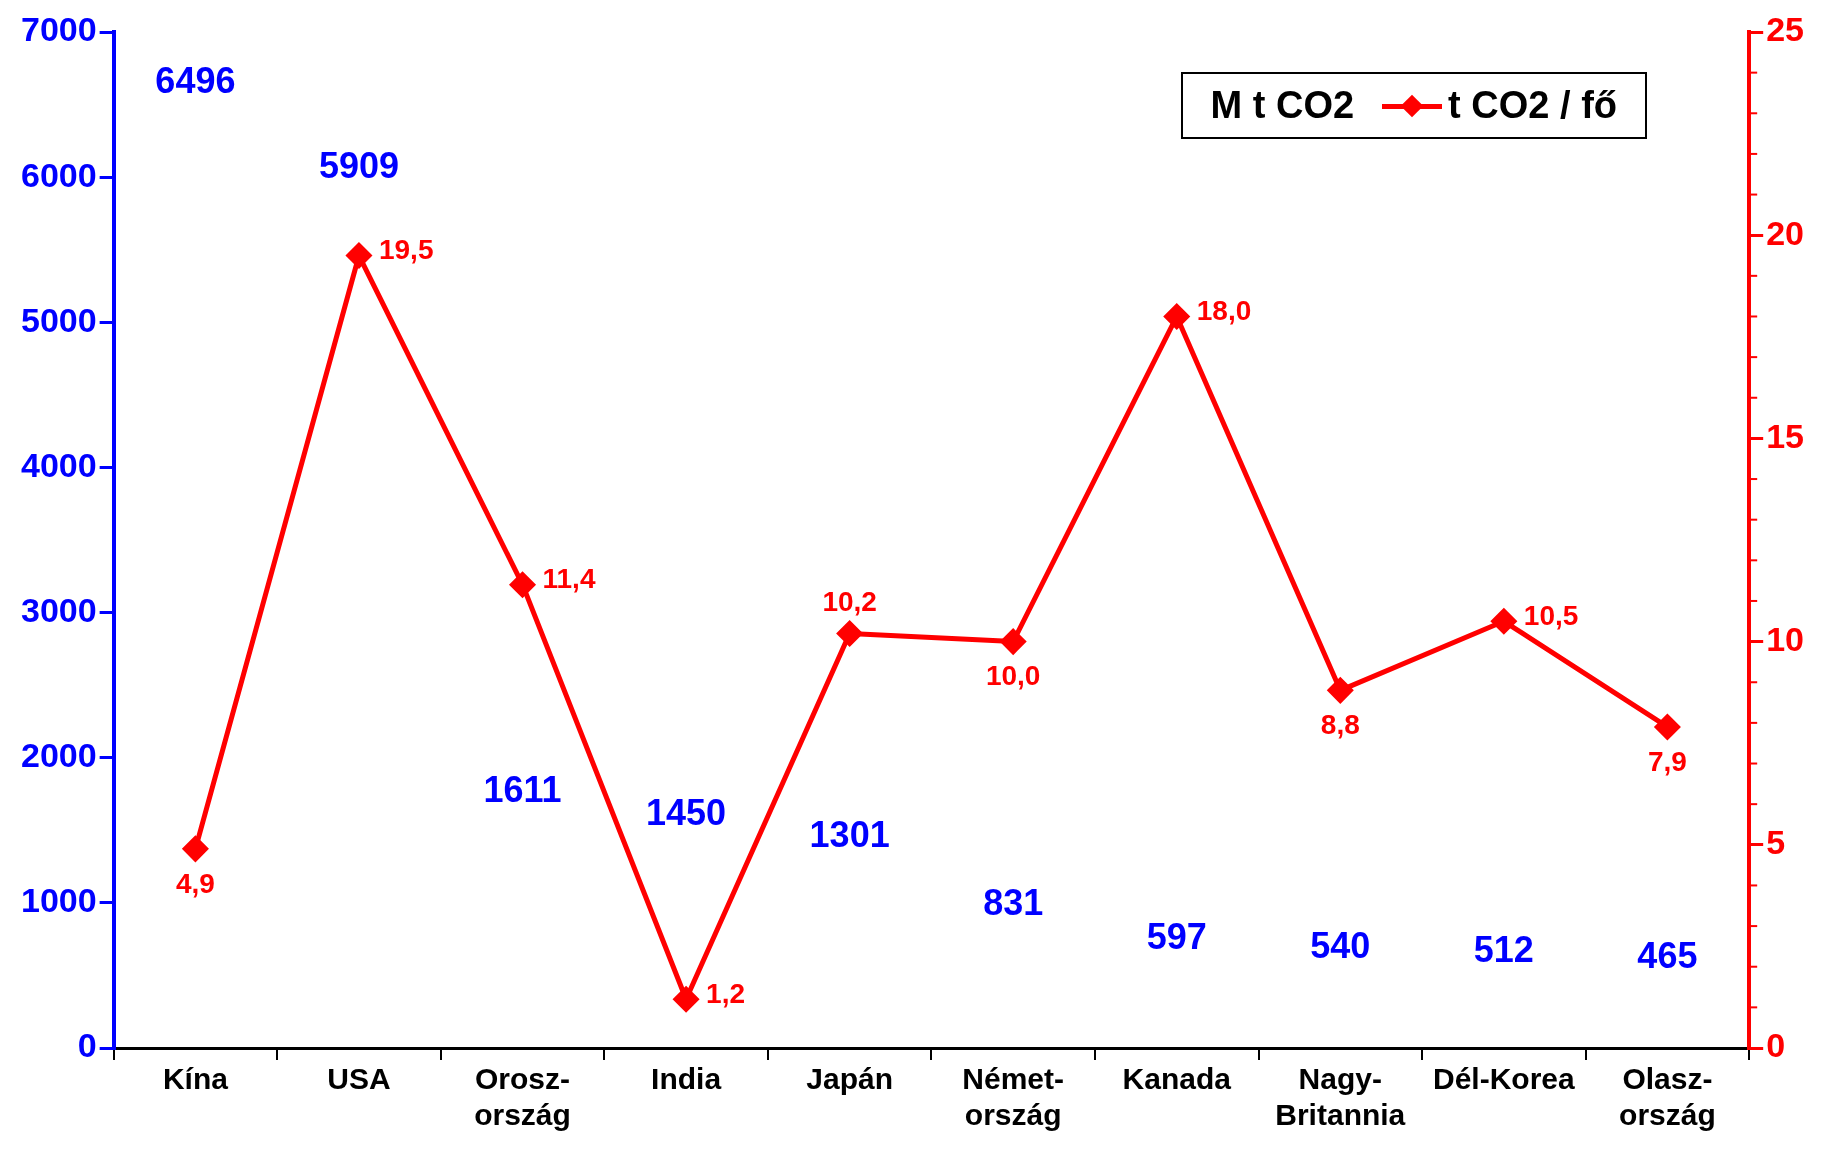 This screenshot has width=1825, height=1152. What do you see at coordinates (849, 602) in the screenshot?
I see `data-label: 10,2` at bounding box center [849, 602].